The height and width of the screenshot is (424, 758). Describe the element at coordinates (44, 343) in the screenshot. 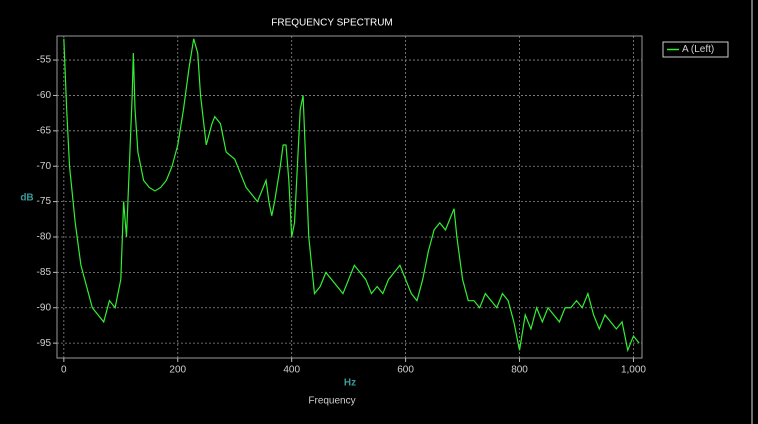

I see `y-tick-label: -95` at that location.